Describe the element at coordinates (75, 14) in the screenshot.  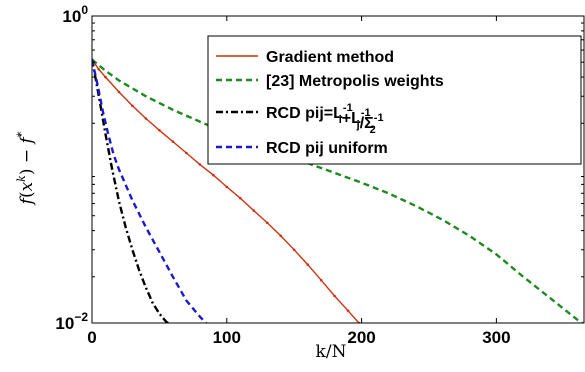
I see `y-tick-label: 10⁰` at that location.